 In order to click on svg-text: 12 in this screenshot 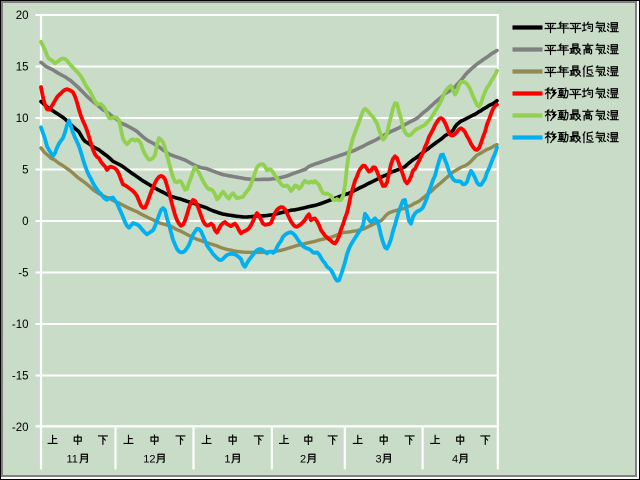, I will do `click(149, 460)`.